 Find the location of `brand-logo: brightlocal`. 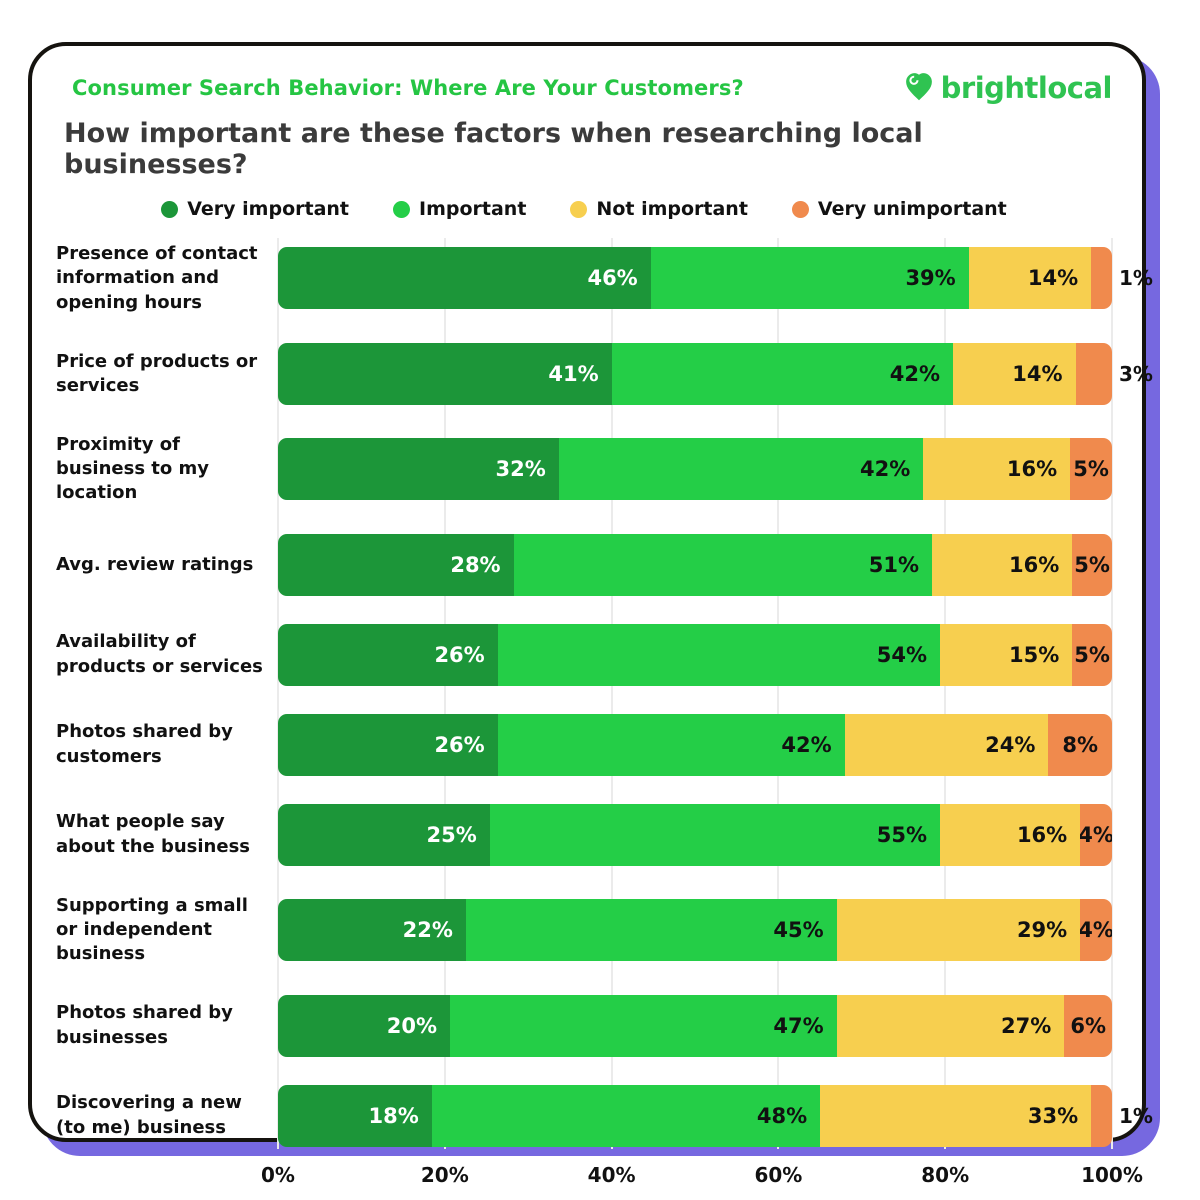

brand-logo: brightlocal is located at coordinates (1008, 88).